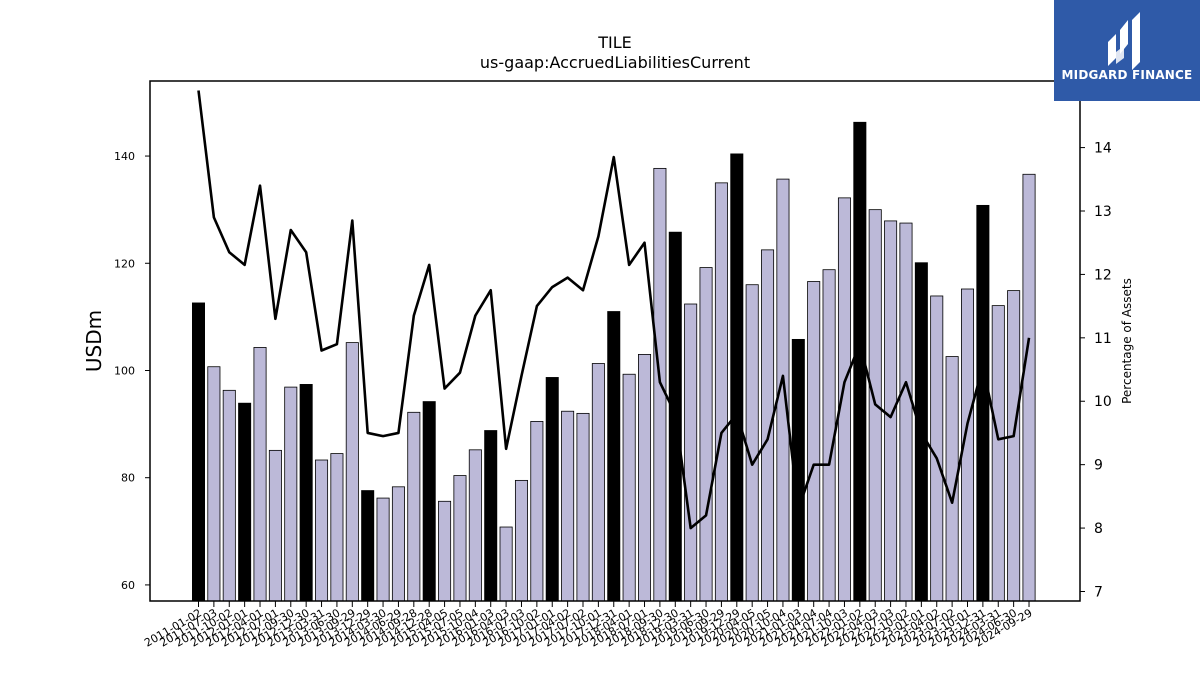 The height and width of the screenshot is (679, 1200). I want to click on y2-tick-label: 13, so click(1103, 212).